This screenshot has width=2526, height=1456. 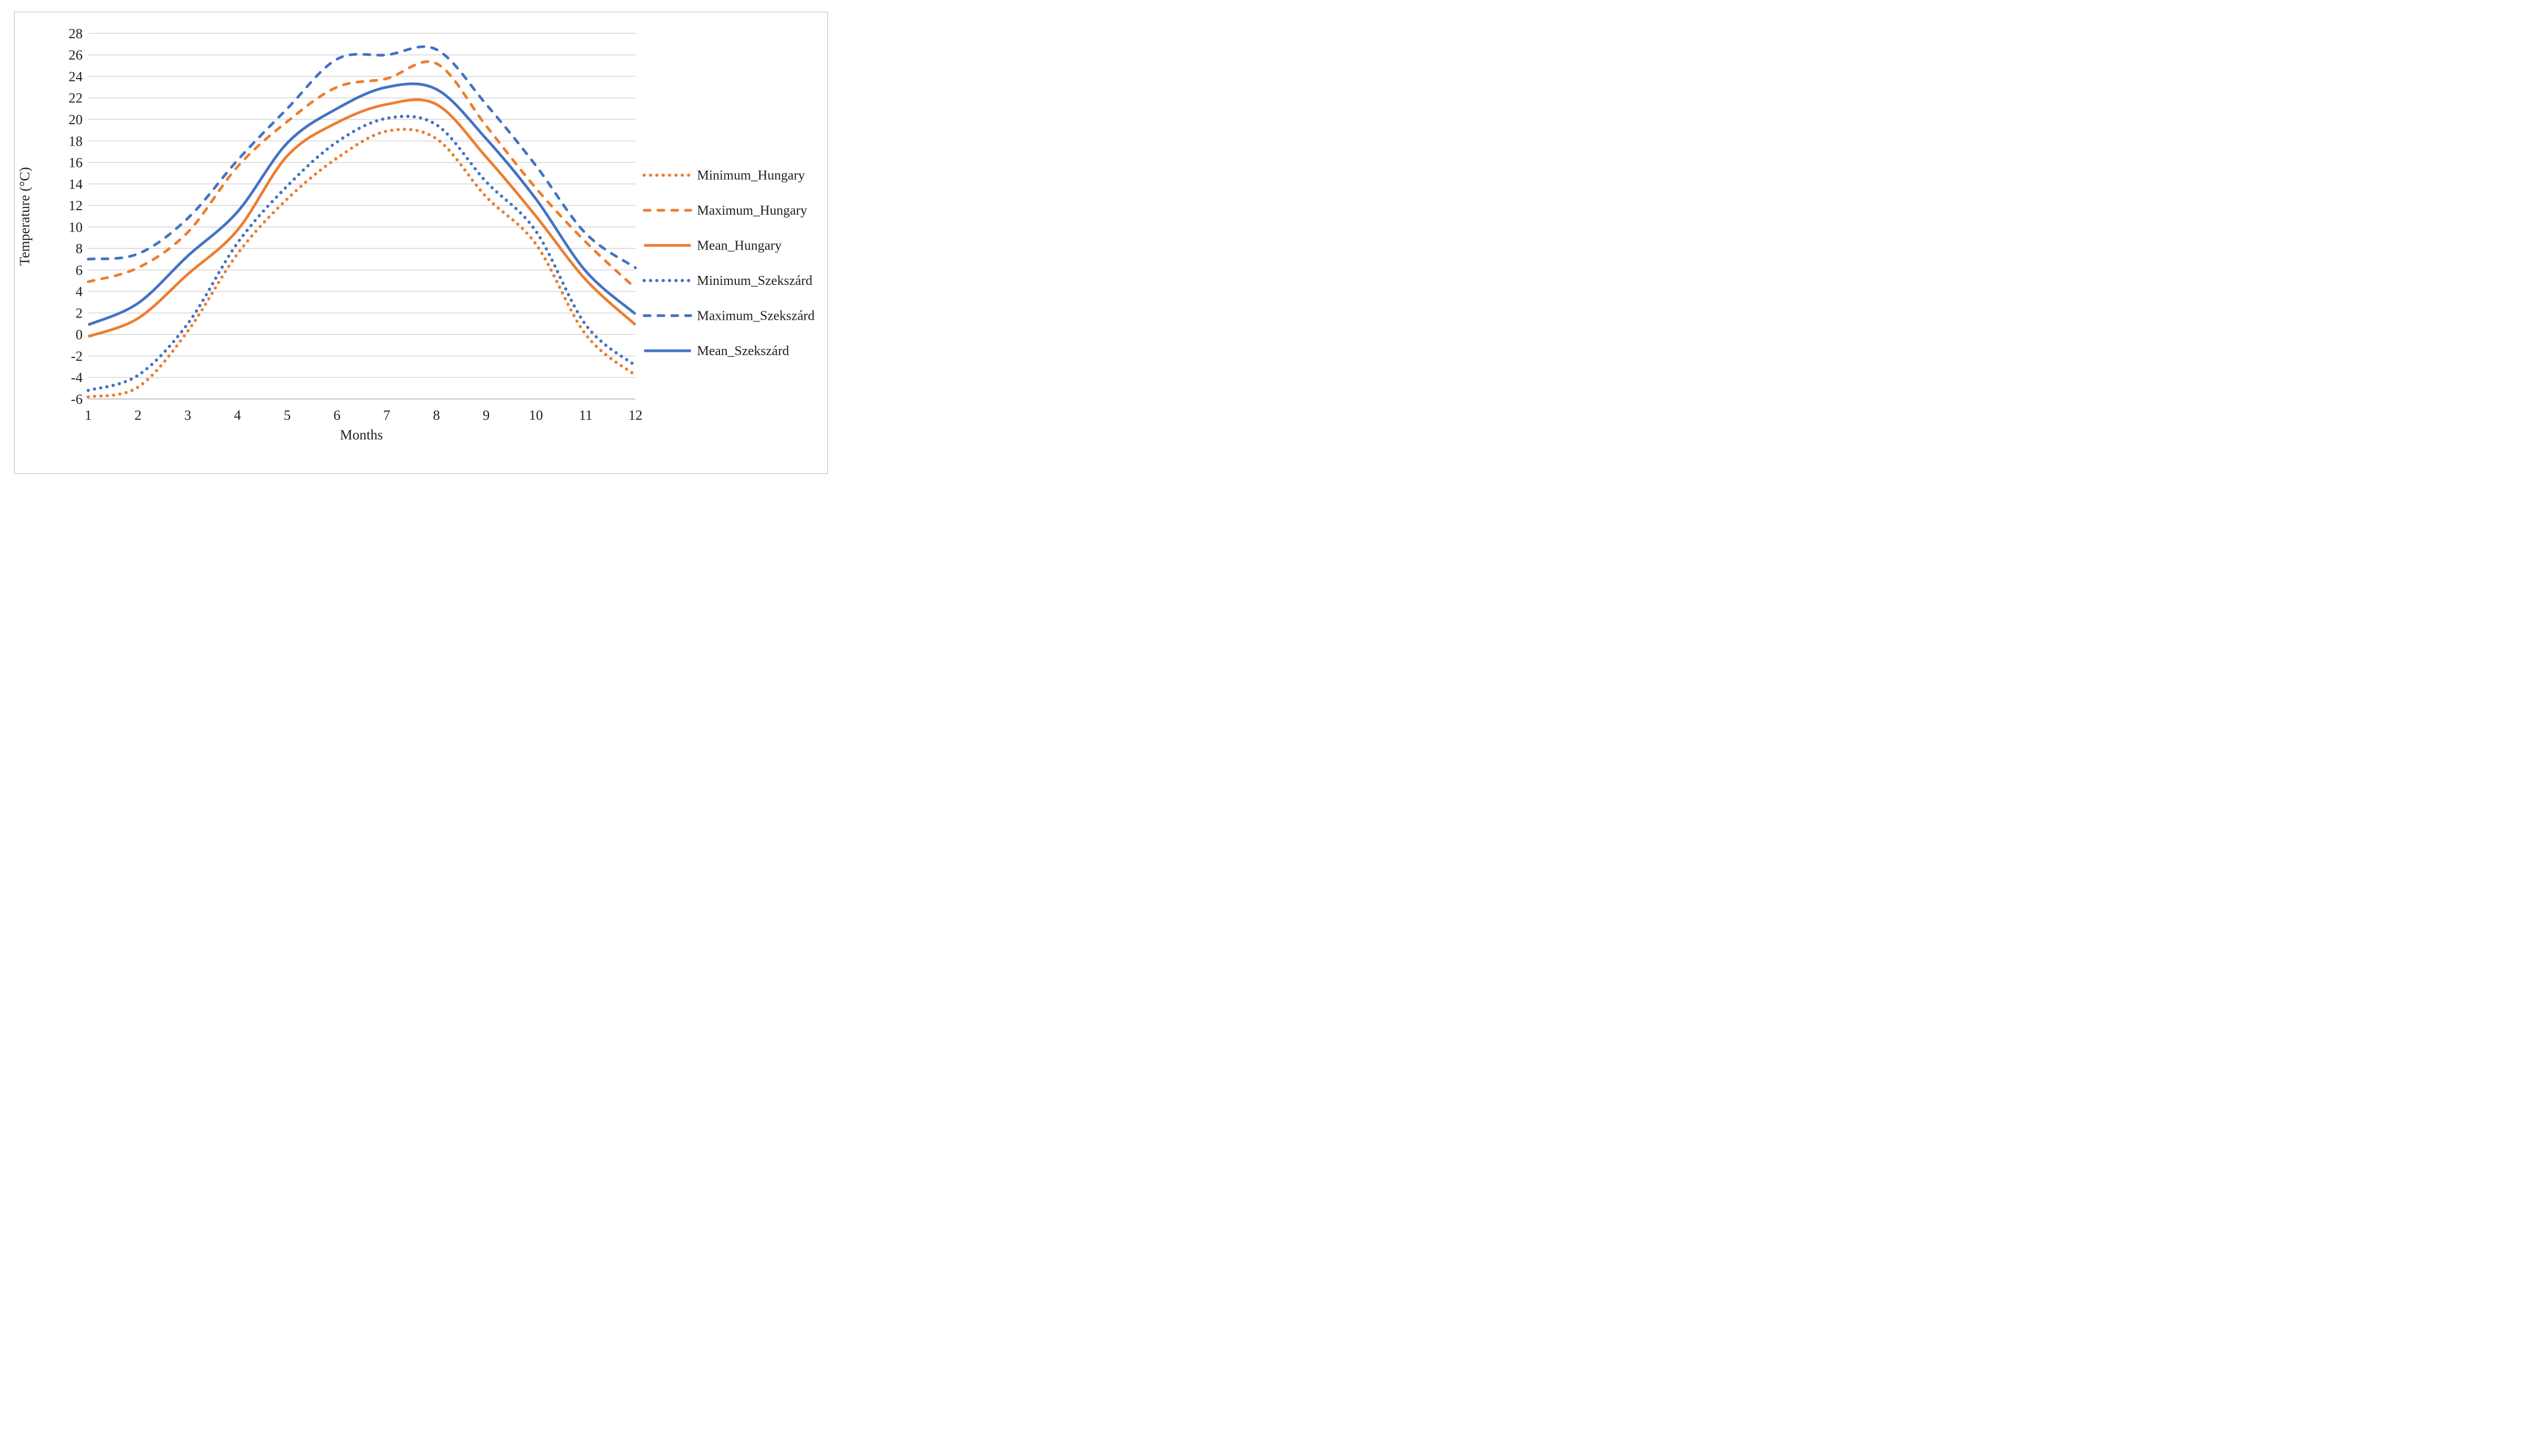 I want to click on y-tick-label: 28, so click(x=76, y=34).